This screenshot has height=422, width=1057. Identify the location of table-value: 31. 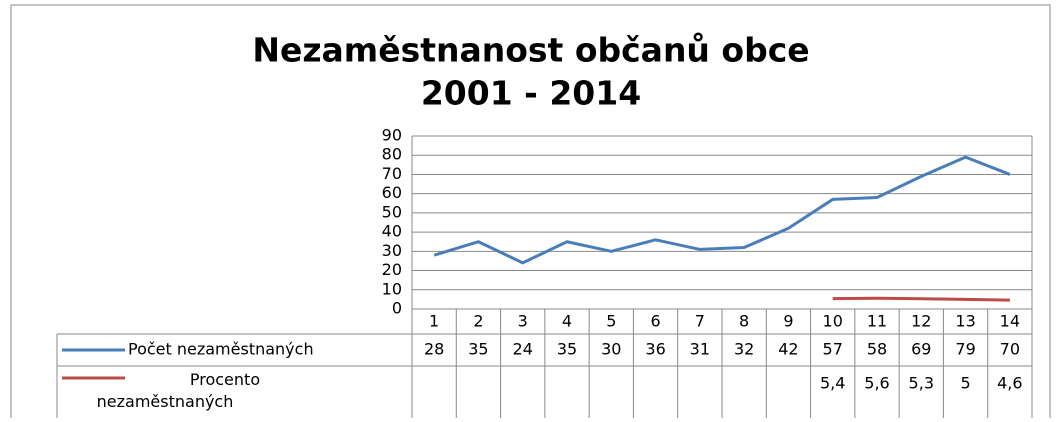
(700, 349).